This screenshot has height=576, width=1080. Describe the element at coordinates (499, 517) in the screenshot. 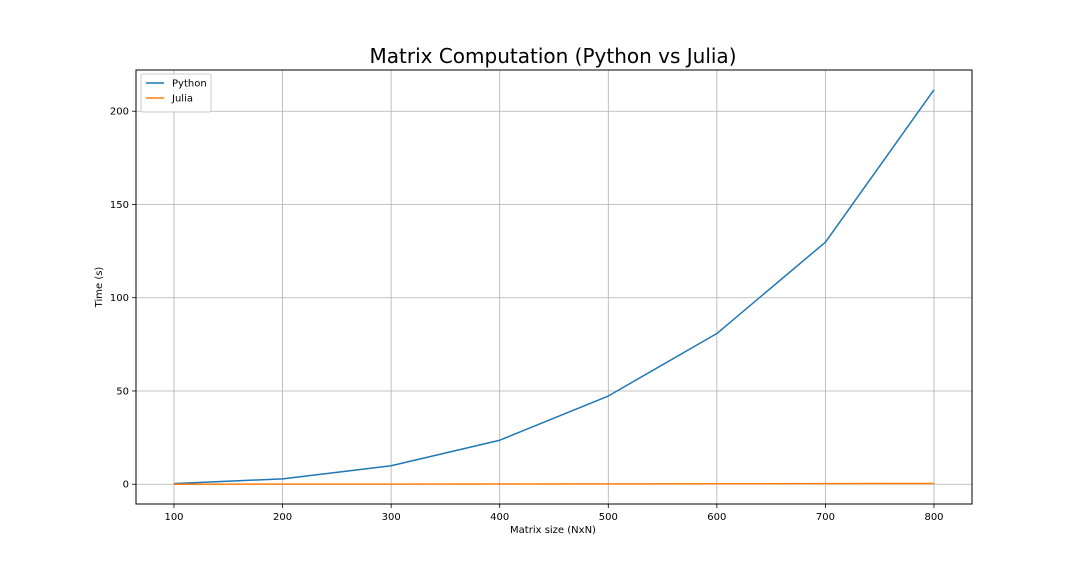

I see `x-tick-label: 400` at that location.